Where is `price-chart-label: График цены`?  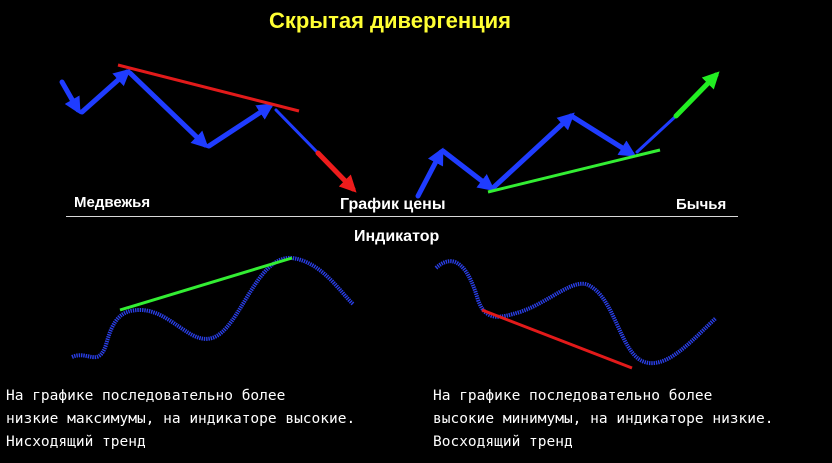 price-chart-label: График цены is located at coordinates (393, 204).